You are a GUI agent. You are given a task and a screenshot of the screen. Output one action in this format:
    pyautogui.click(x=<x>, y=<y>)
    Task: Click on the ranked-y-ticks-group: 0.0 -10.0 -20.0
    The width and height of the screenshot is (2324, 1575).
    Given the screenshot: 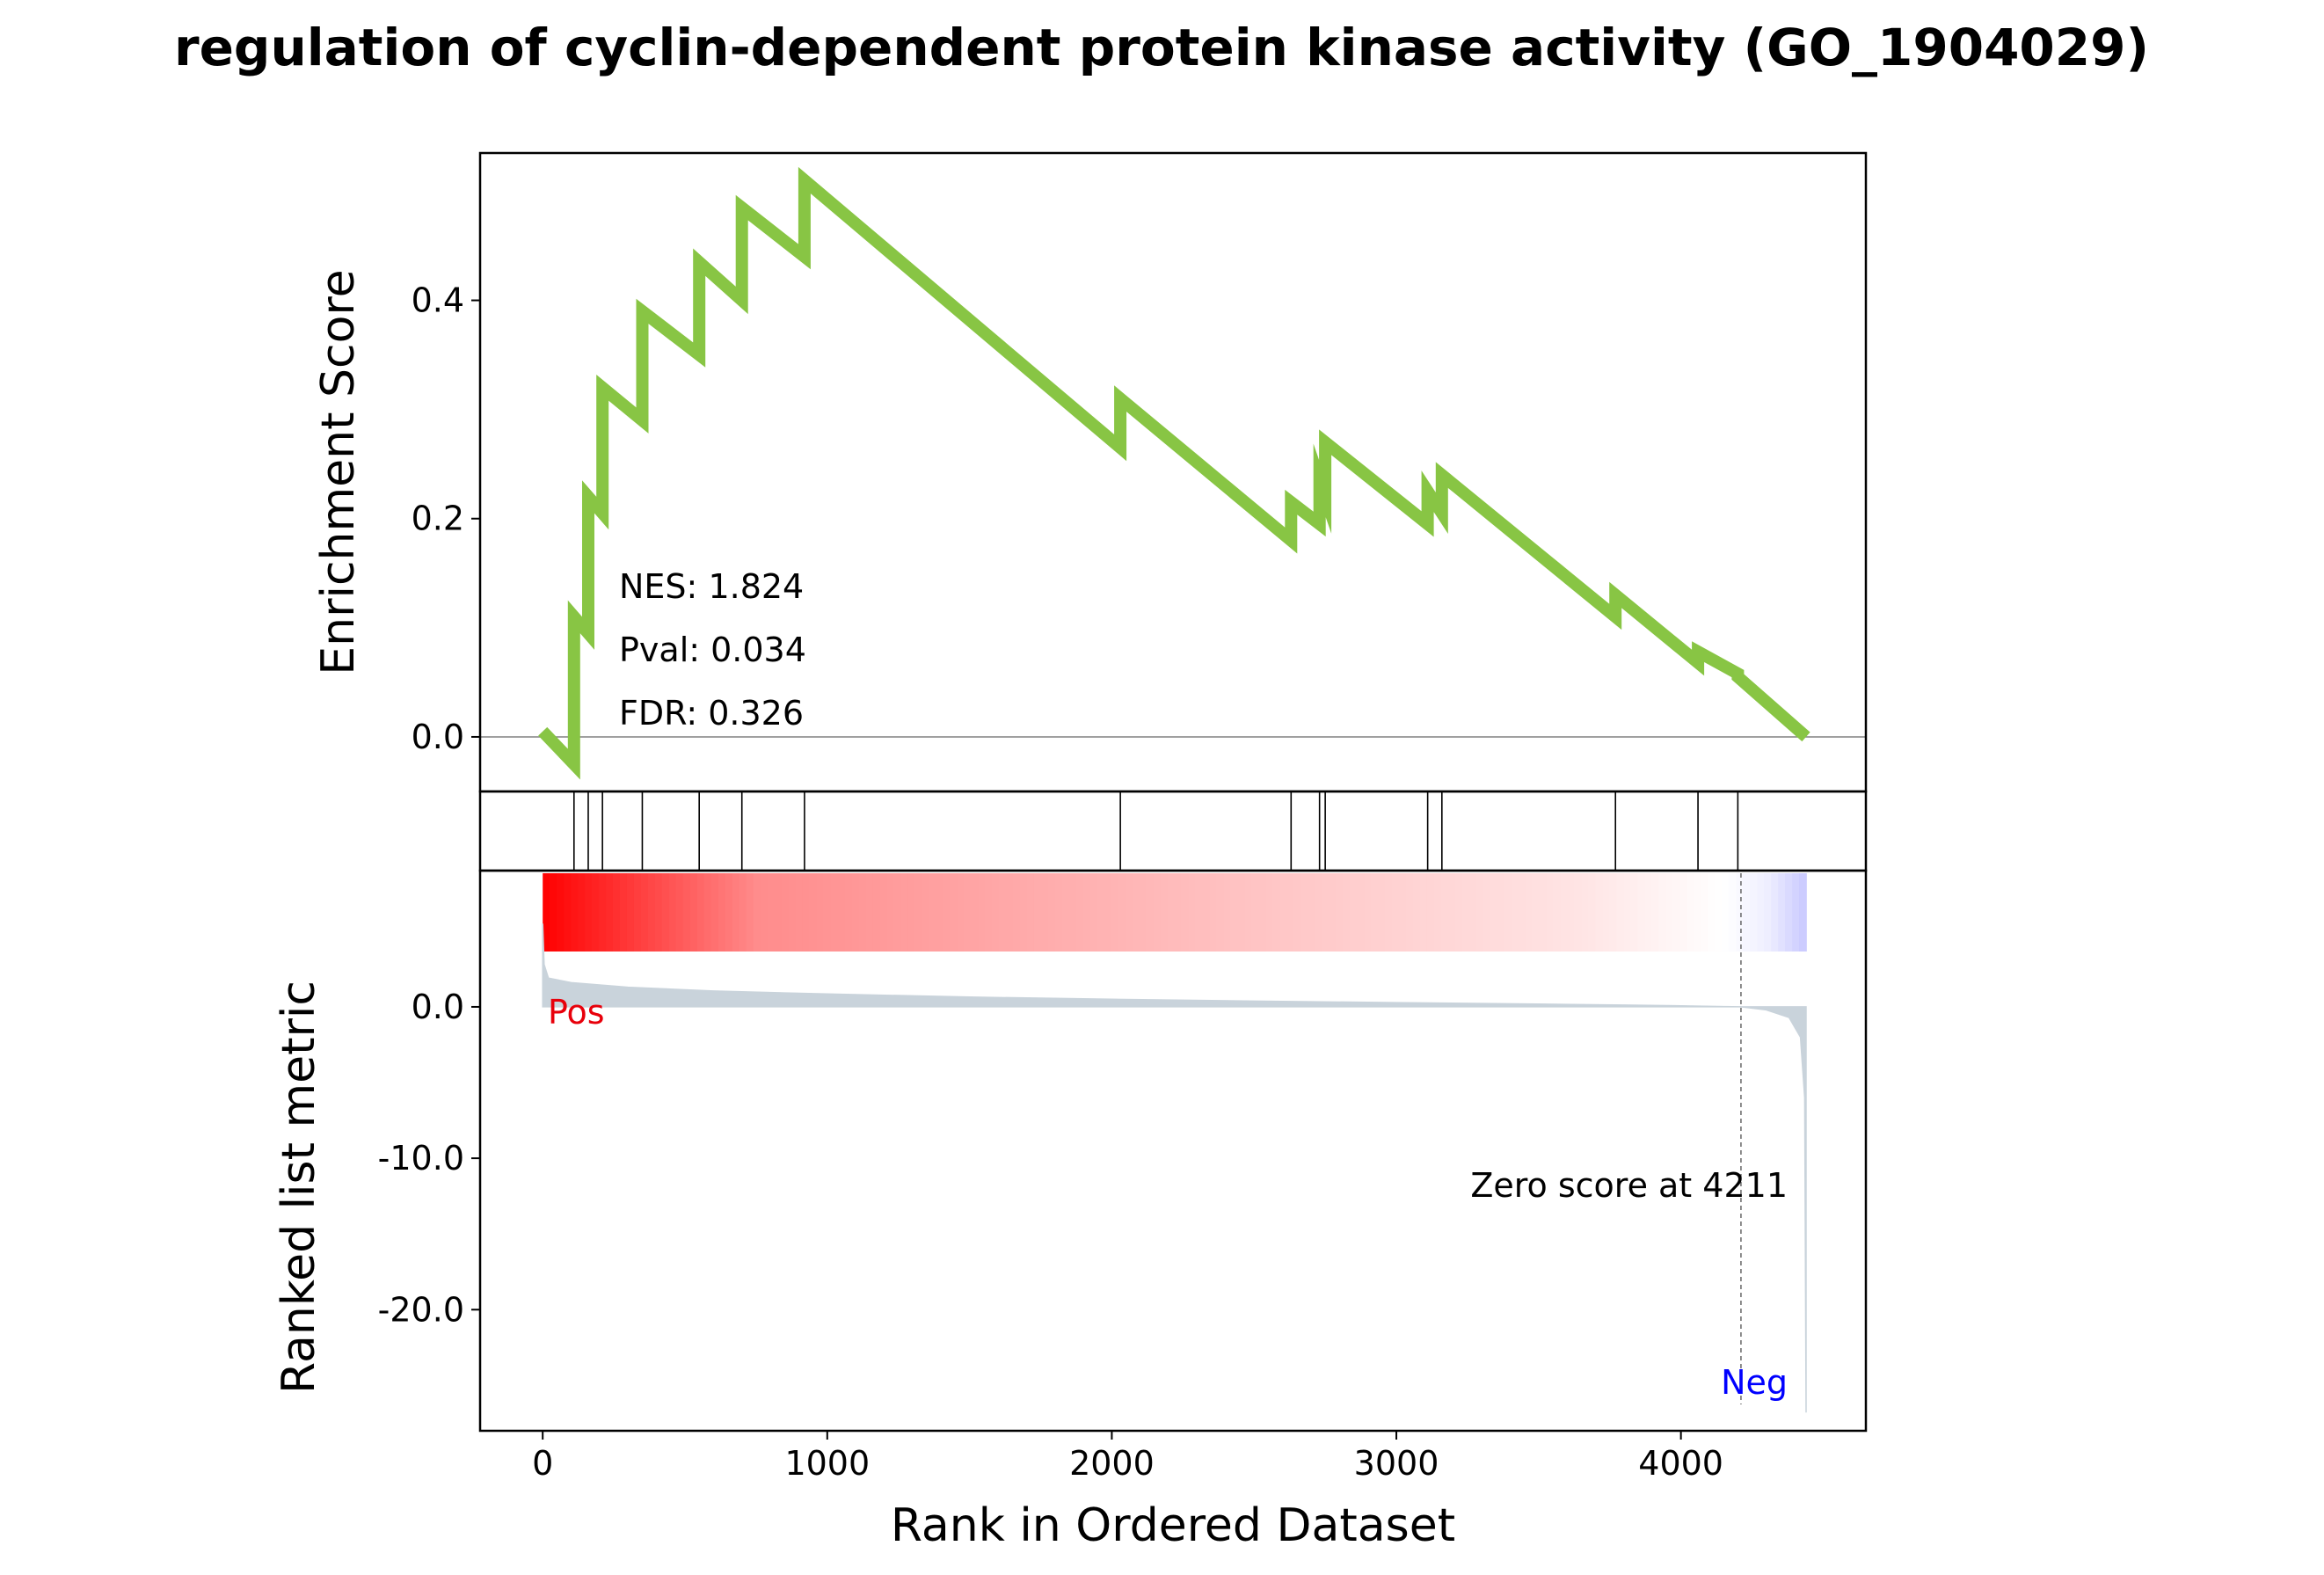 What is the action you would take?
    pyautogui.click(x=429, y=1159)
    